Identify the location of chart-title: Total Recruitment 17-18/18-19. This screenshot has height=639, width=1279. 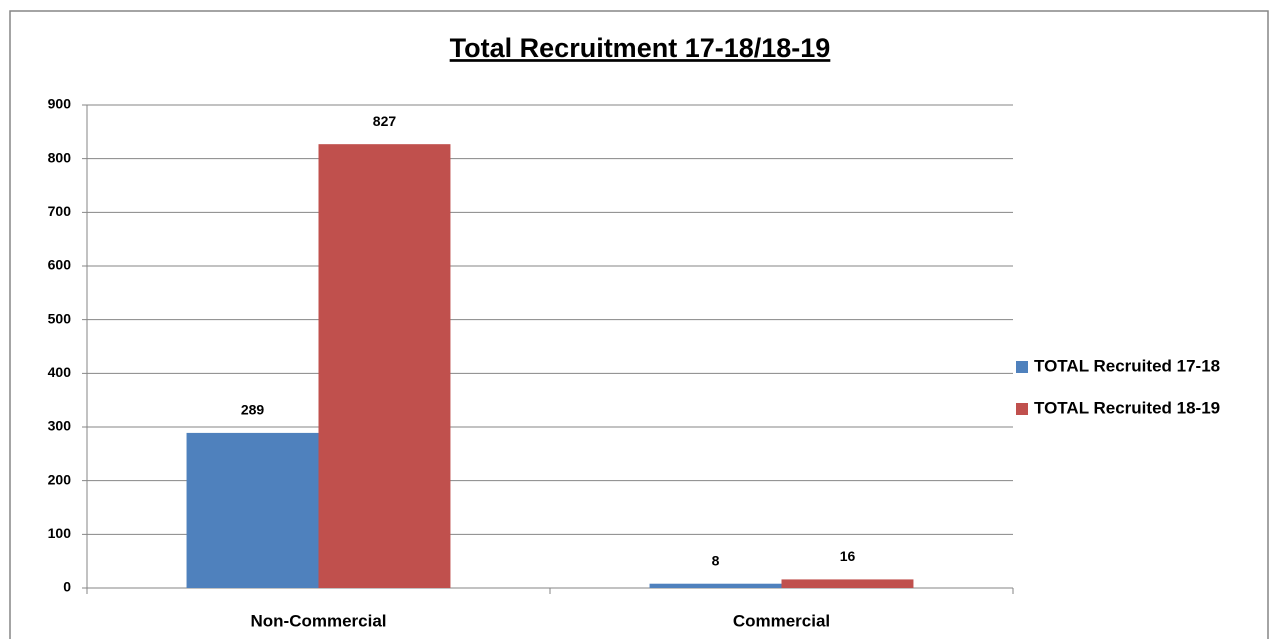
(640, 48).